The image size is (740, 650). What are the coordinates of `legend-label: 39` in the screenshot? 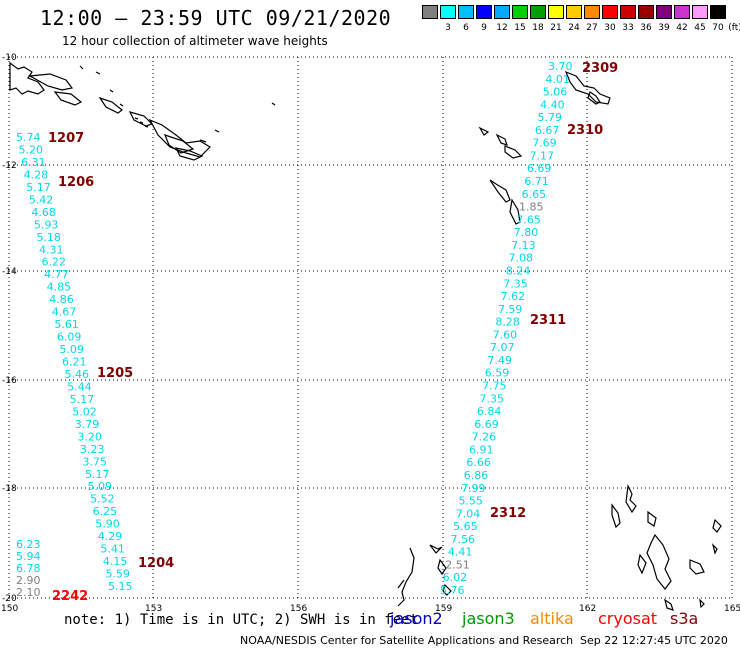 It's located at (664, 28).